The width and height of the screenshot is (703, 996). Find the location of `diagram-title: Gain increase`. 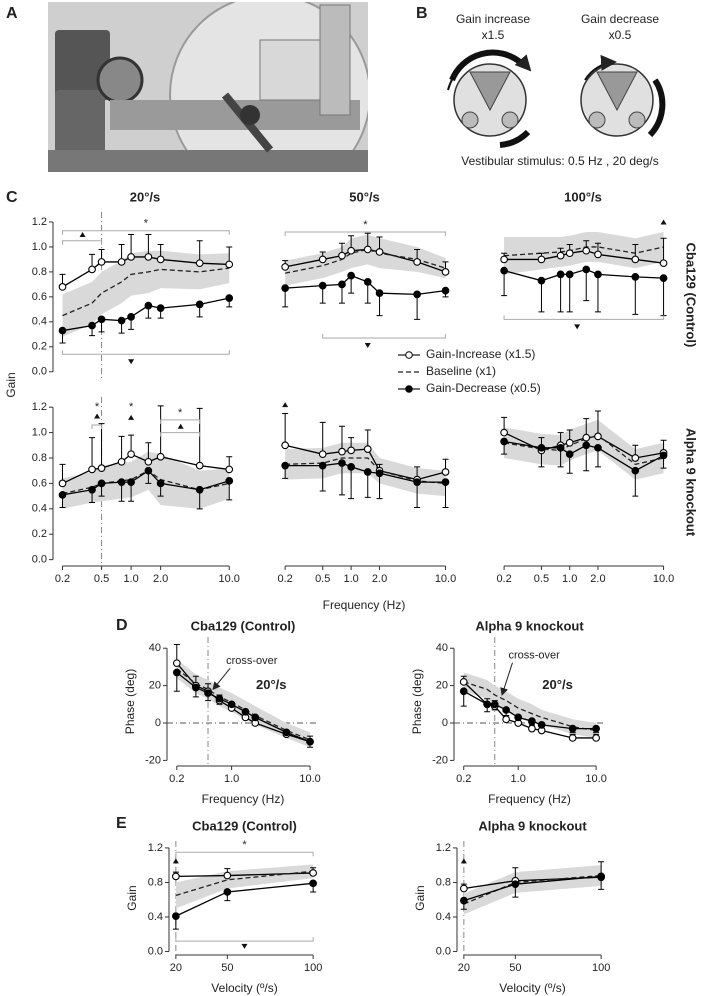

diagram-title: Gain increase is located at coordinates (493, 19).